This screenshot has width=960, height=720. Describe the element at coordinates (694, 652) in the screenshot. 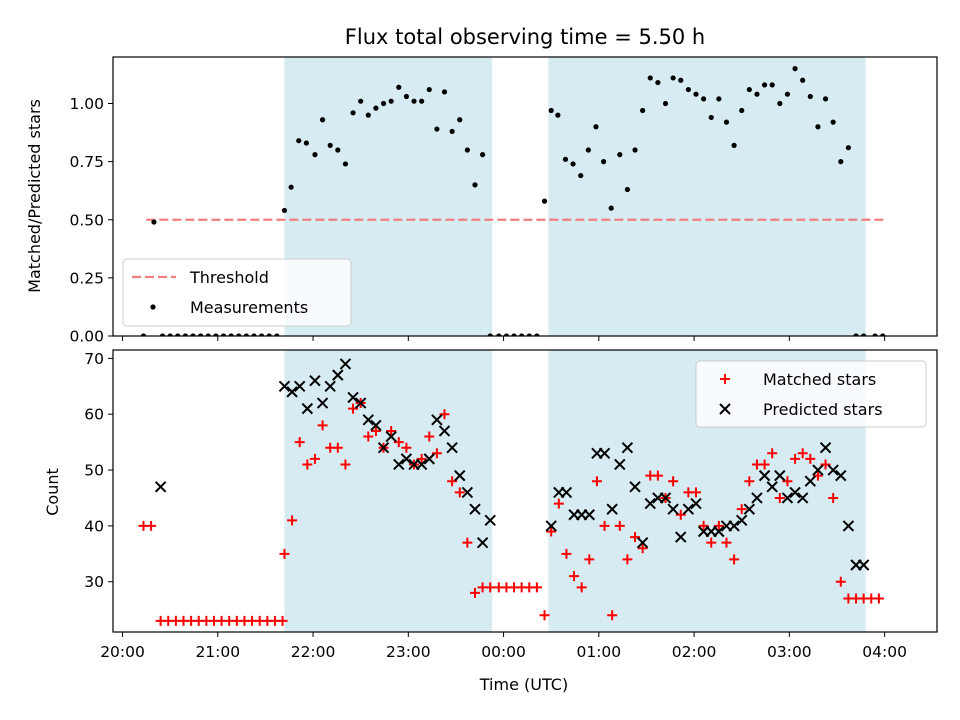

I see `x-tick-label: 02:00` at that location.